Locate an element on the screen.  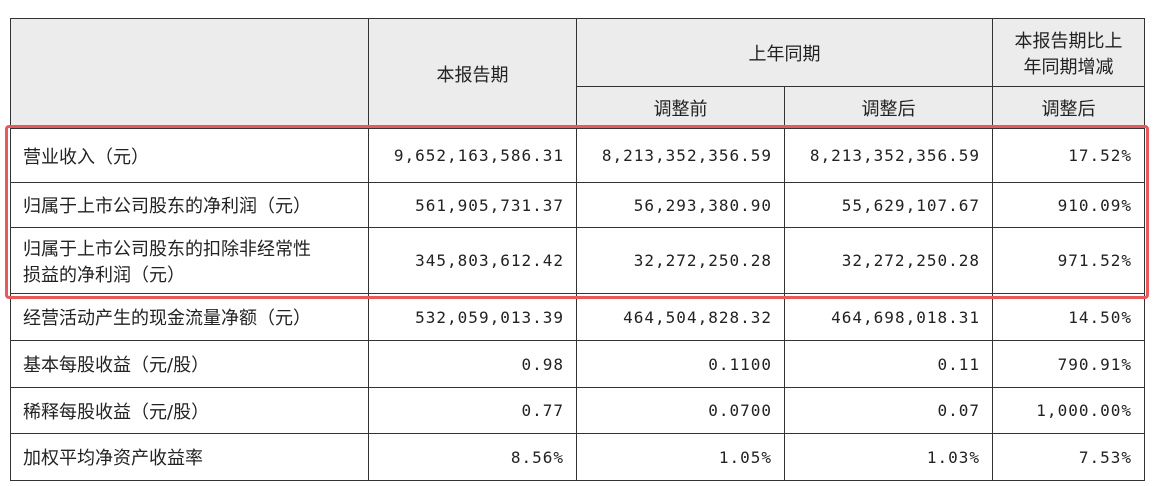
label-text: 经营活动产生的现金流量净额（元） is located at coordinates (167, 318).